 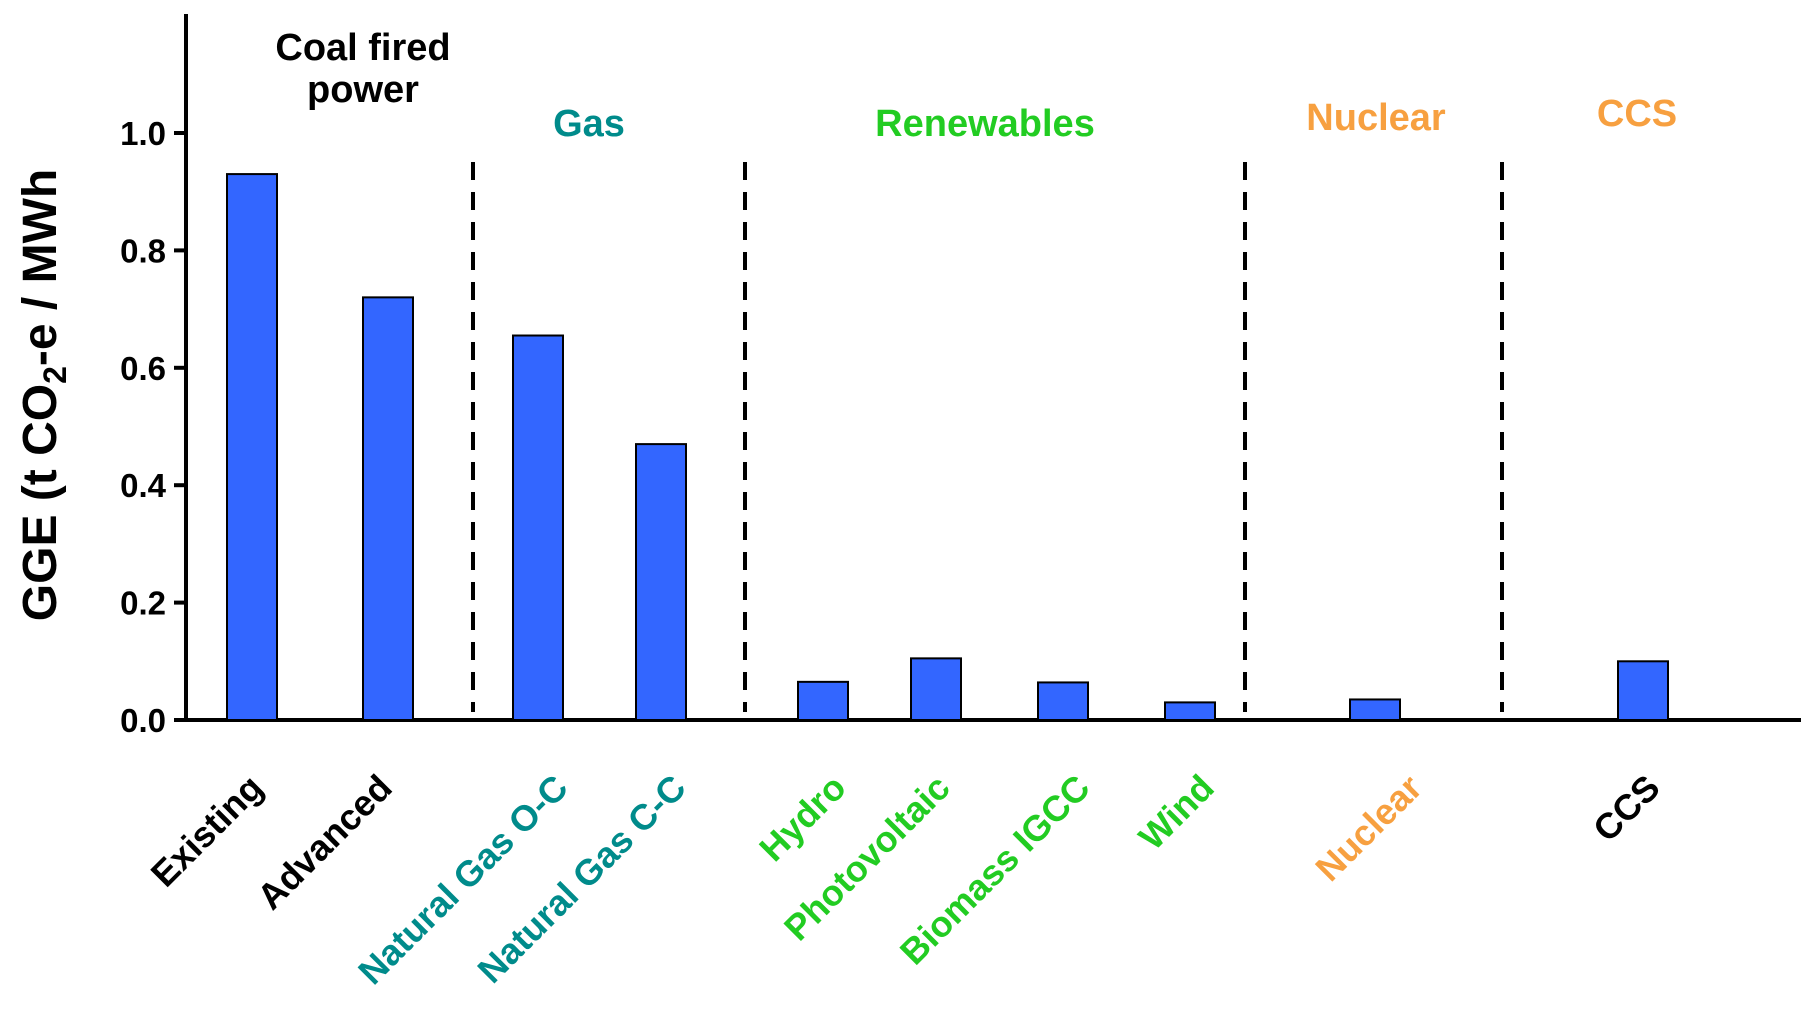 What do you see at coordinates (324, 842) in the screenshot?
I see `category-label: Advanced` at bounding box center [324, 842].